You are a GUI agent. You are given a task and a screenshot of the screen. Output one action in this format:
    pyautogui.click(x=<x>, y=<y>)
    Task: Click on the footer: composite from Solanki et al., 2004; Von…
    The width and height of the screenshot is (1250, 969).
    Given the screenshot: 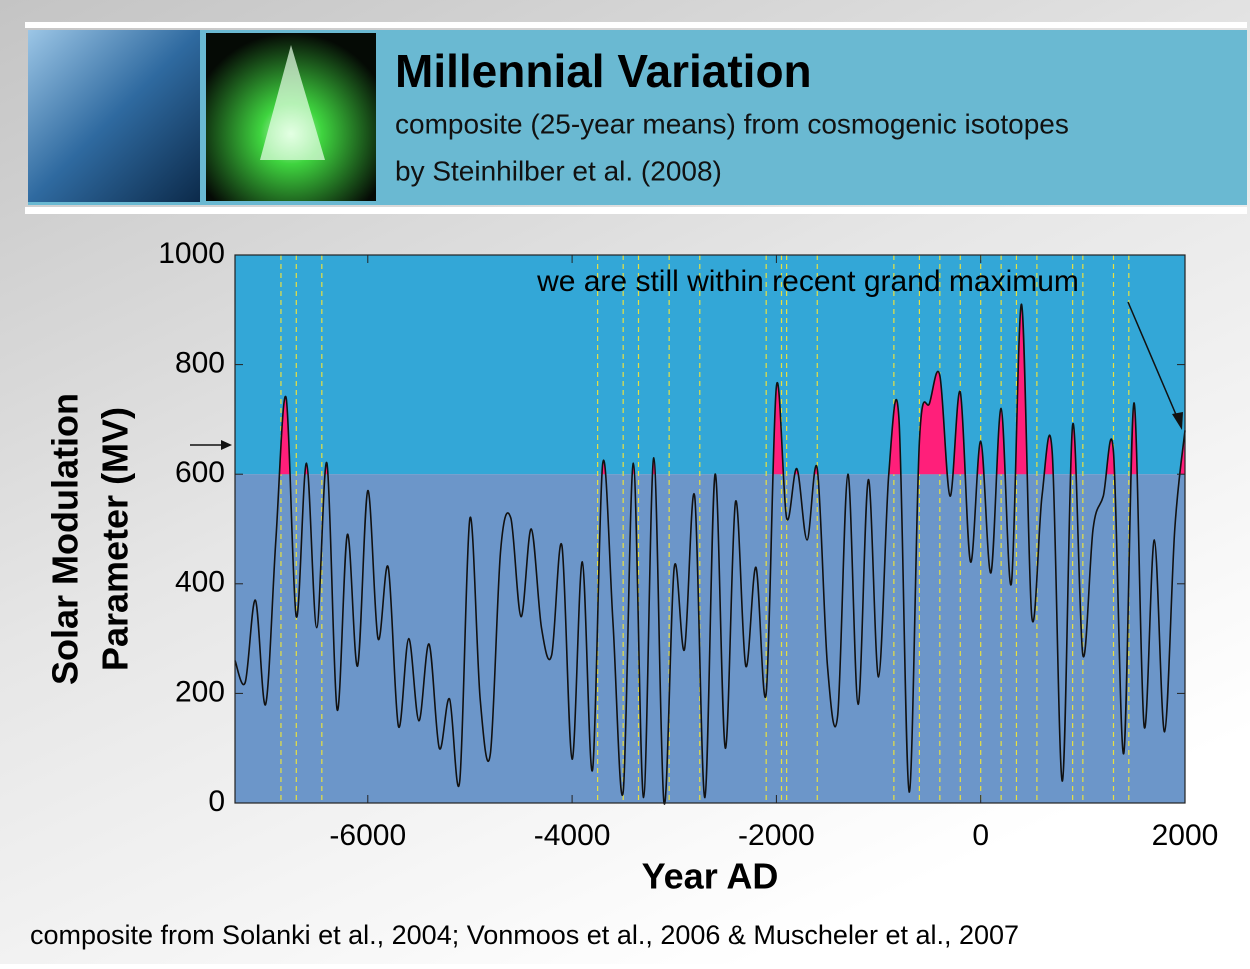 What is the action you would take?
    pyautogui.click(x=524, y=935)
    